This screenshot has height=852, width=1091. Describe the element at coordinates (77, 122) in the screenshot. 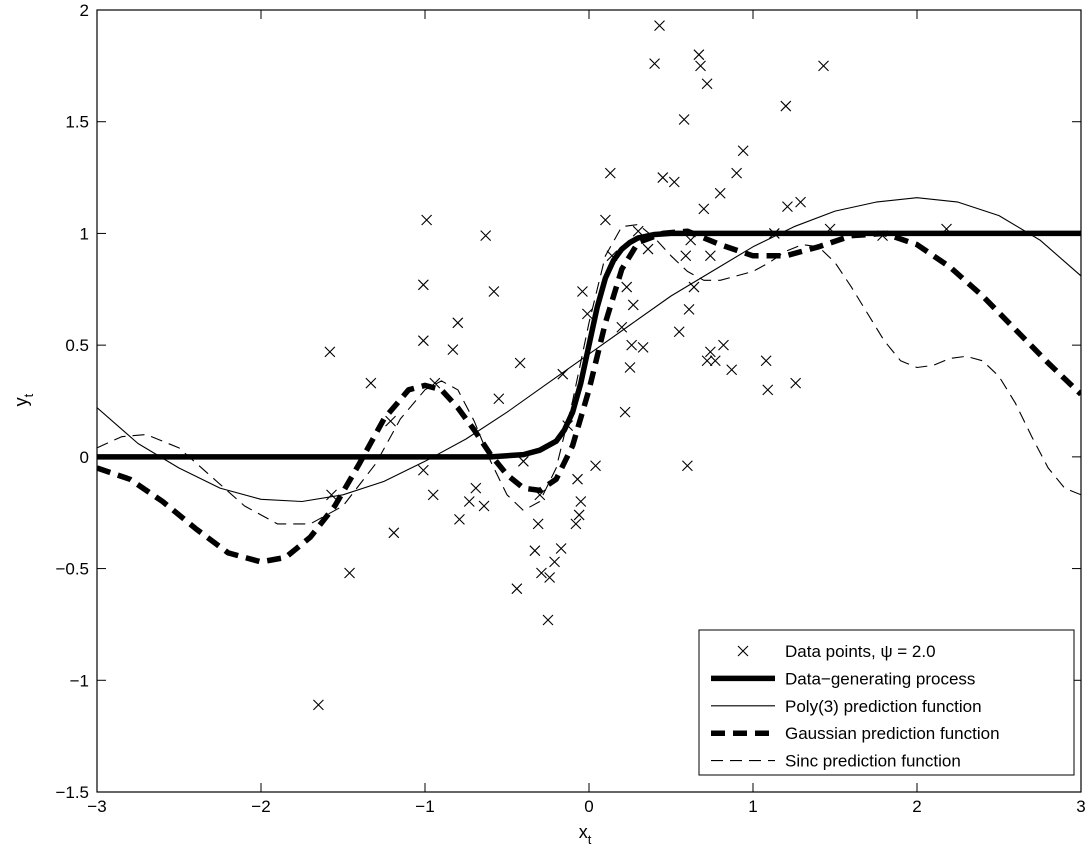

I see `y-tick-label: 1.5` at that location.